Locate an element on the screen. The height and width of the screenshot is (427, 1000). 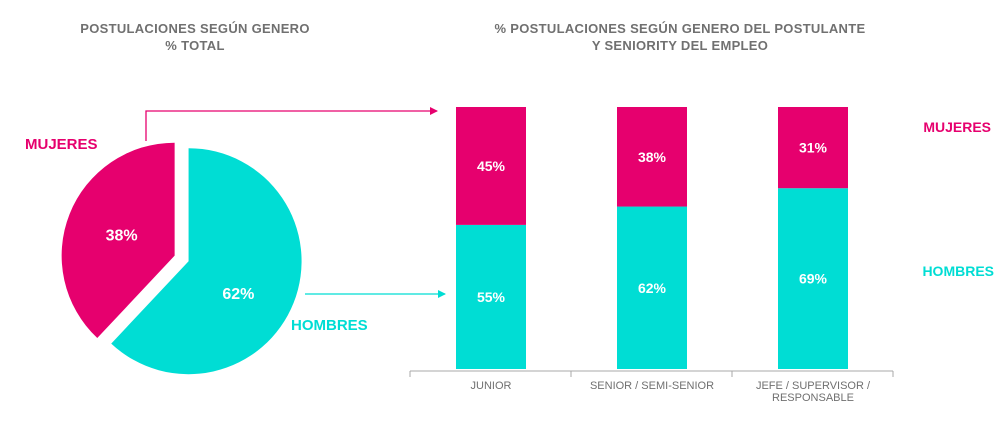
category-label-0-0: JUNIOR is located at coordinates (491, 386).